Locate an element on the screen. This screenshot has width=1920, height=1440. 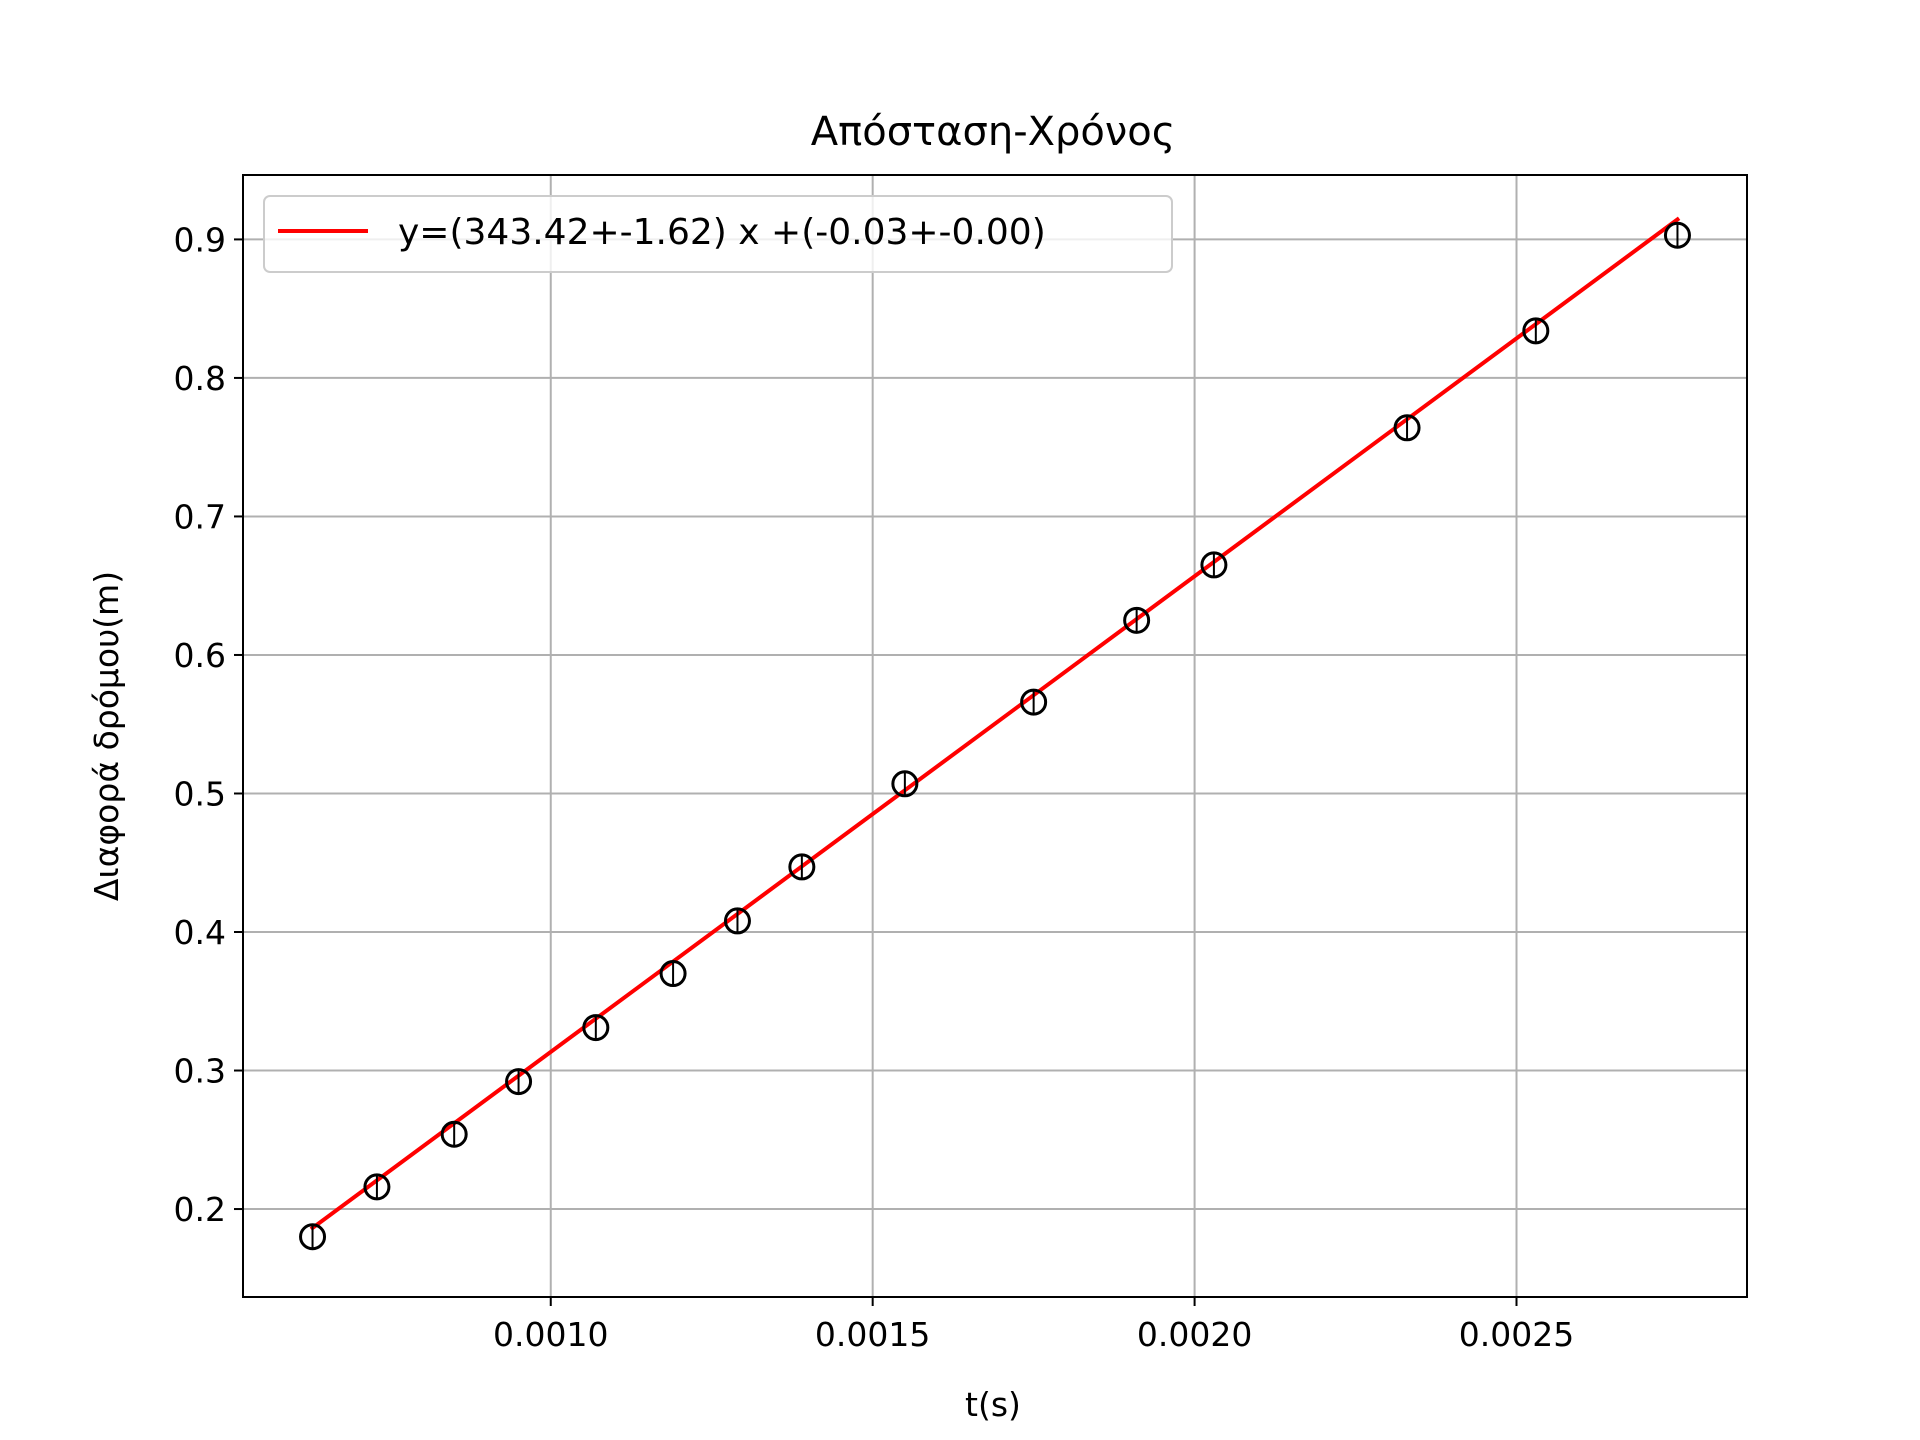
x-tick-label: 0.0015 is located at coordinates (872, 1334).